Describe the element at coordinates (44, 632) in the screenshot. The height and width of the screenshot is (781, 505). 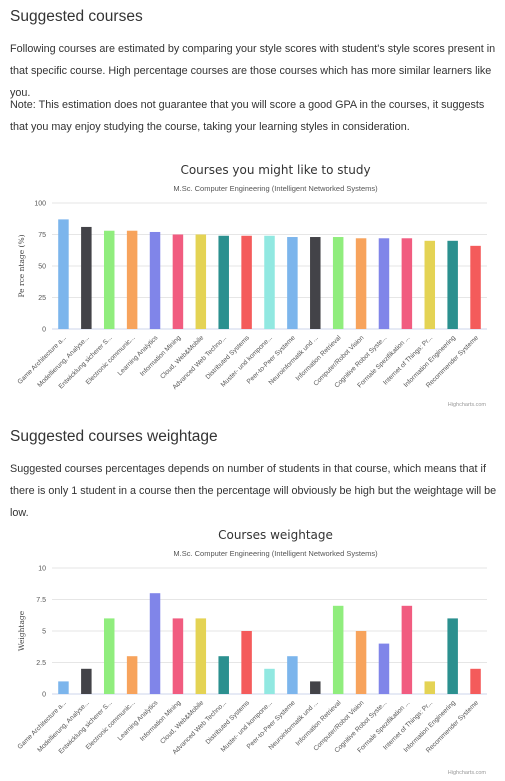
I see `y-tick-label: 5` at that location.